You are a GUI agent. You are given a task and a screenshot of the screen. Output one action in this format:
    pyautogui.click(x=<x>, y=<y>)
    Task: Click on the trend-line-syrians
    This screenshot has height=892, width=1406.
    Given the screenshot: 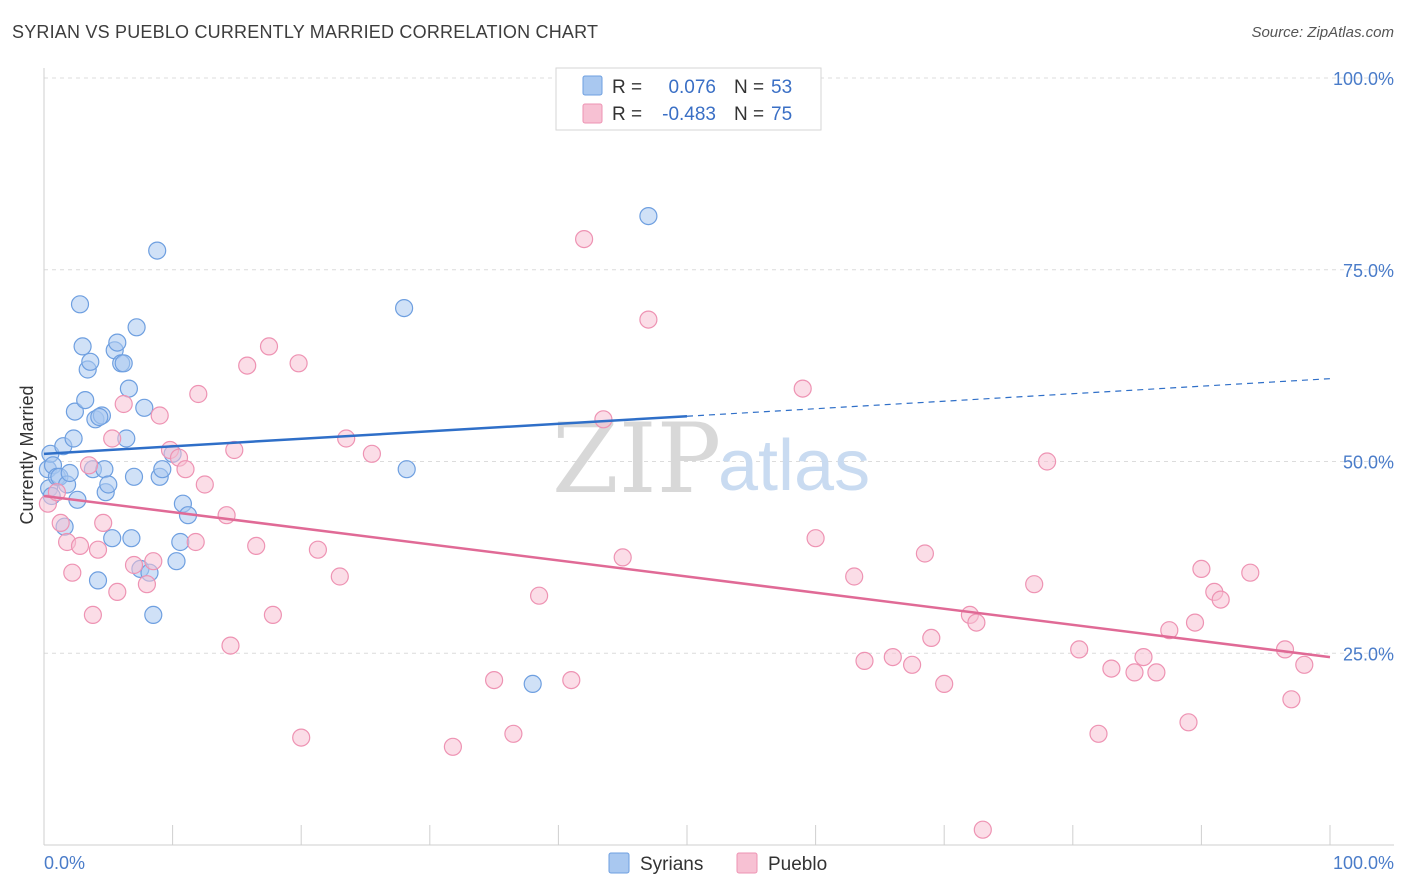 What is the action you would take?
    pyautogui.click(x=365, y=435)
    